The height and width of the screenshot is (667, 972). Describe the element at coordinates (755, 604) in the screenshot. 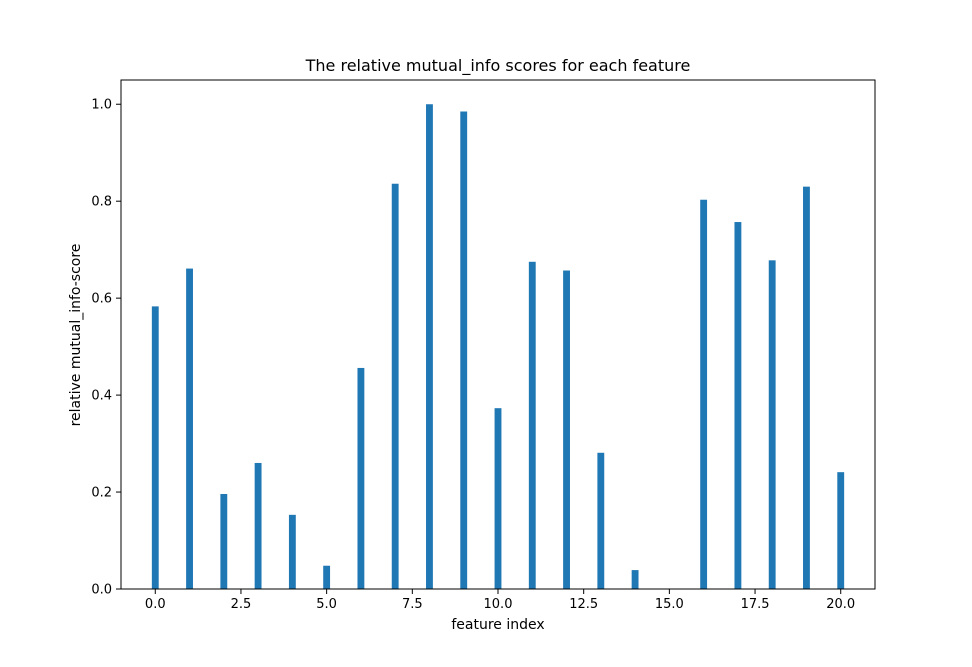

I see `x-tick-label: 17.5` at that location.